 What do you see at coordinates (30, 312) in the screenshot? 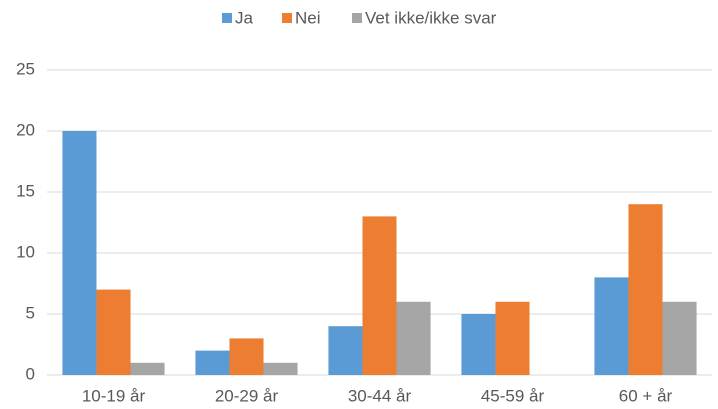
I see `y-tick-label: 5` at bounding box center [30, 312].